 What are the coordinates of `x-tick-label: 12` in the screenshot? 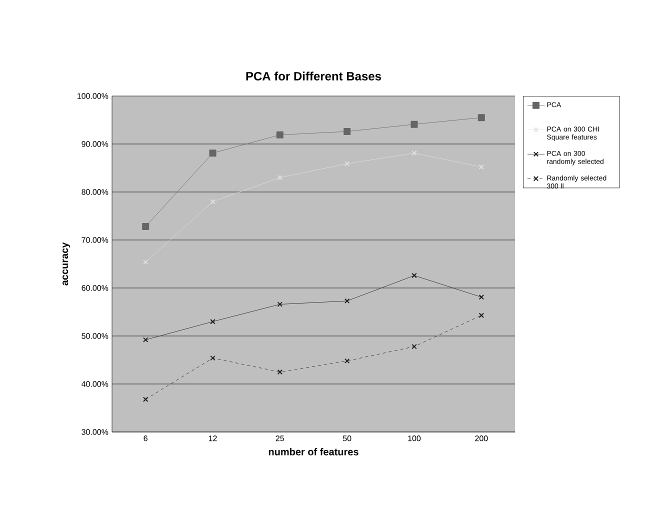 It's located at (212, 439).